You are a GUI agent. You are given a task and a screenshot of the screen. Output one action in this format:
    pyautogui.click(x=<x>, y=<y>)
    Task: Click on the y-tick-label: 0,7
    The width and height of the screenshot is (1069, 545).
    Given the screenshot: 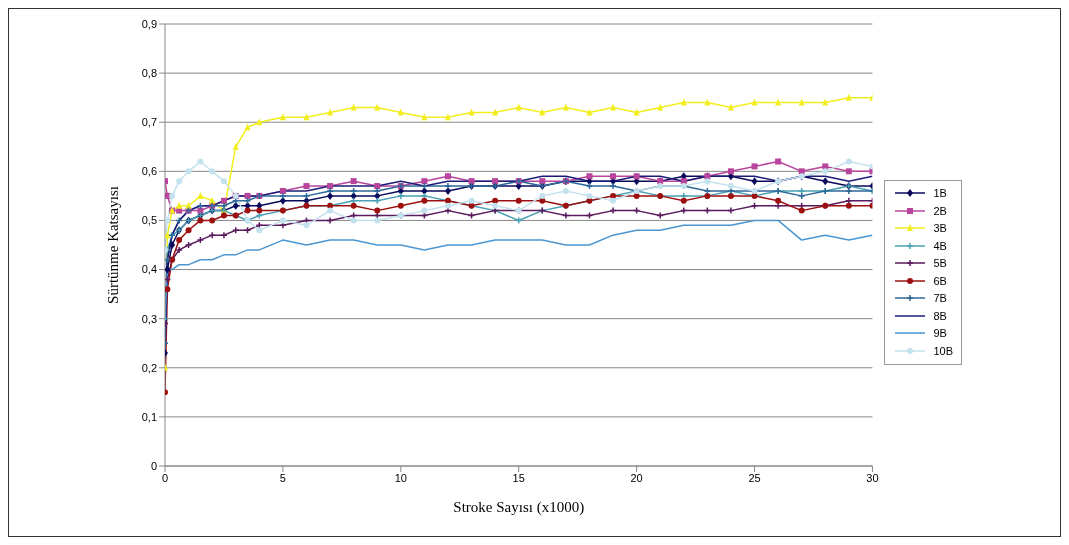 What is the action you would take?
    pyautogui.click(x=149, y=122)
    